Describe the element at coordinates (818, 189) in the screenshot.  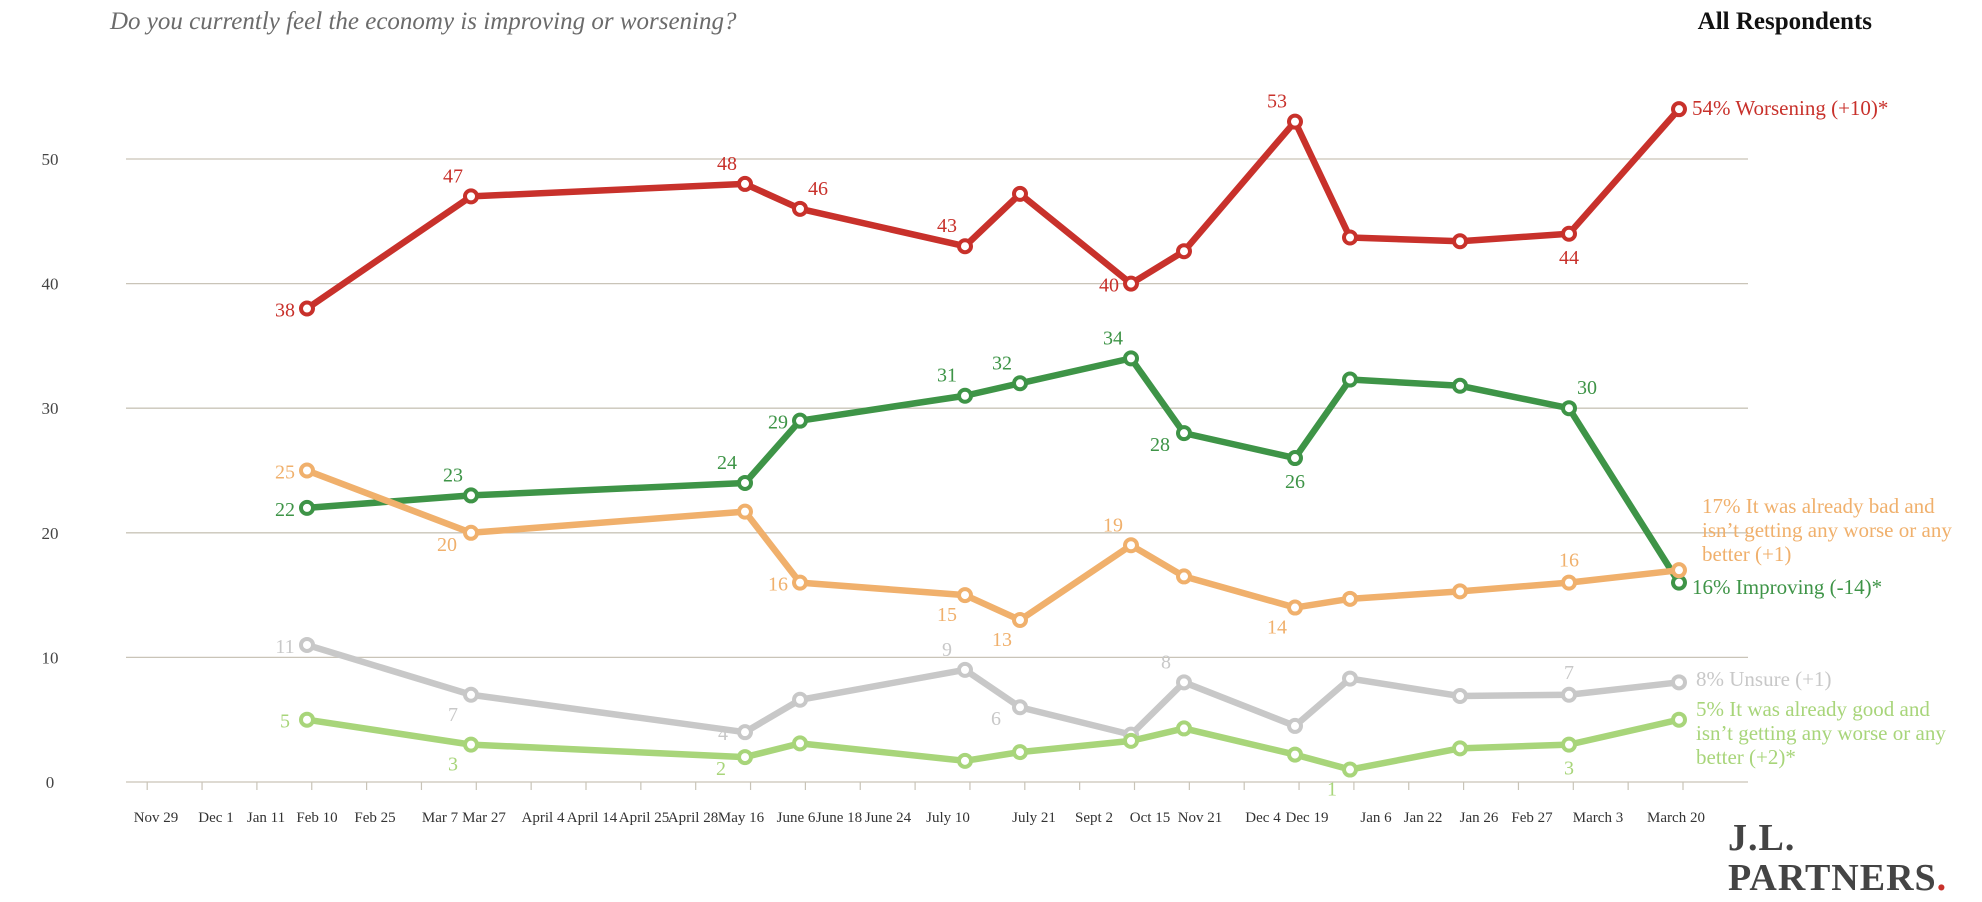
I see `data-label: 46` at that location.